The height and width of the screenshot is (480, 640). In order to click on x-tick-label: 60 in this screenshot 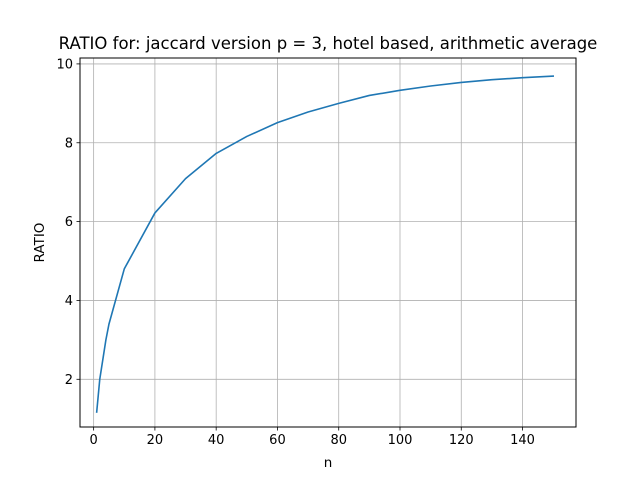, I will do `click(277, 440)`.